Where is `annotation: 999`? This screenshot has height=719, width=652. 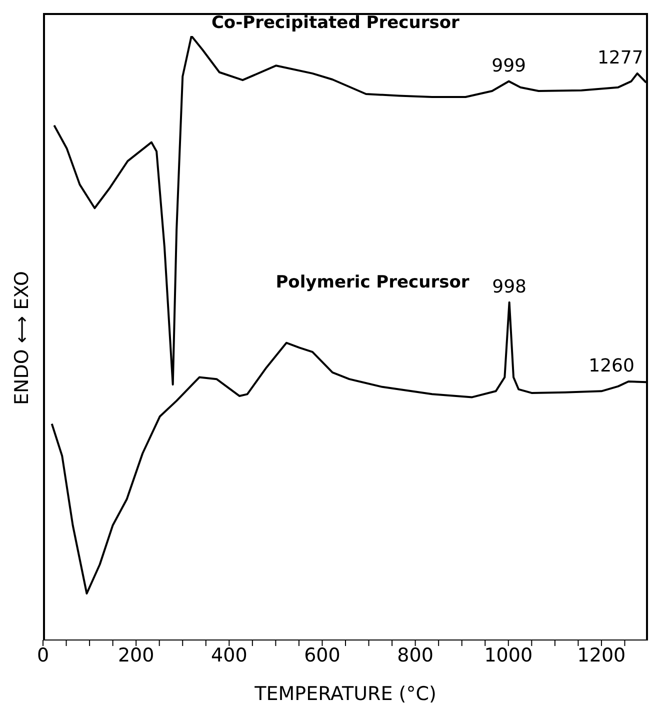
annotation: 999 is located at coordinates (509, 65).